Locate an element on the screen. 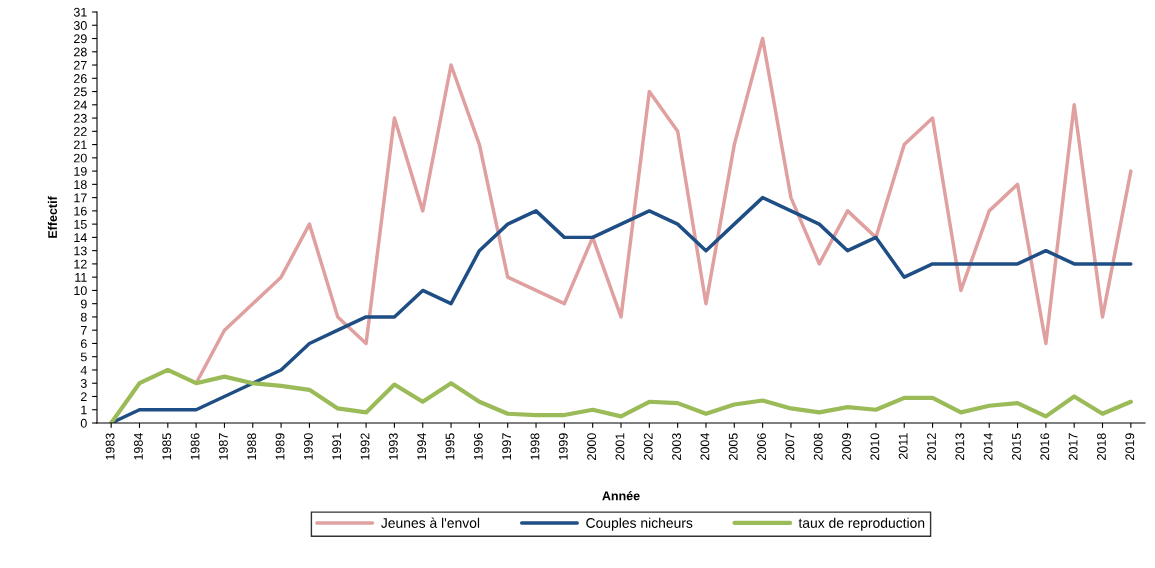 Image resolution: width=1155 pixels, height=568 pixels. y-tick-label: 30 is located at coordinates (80, 25).